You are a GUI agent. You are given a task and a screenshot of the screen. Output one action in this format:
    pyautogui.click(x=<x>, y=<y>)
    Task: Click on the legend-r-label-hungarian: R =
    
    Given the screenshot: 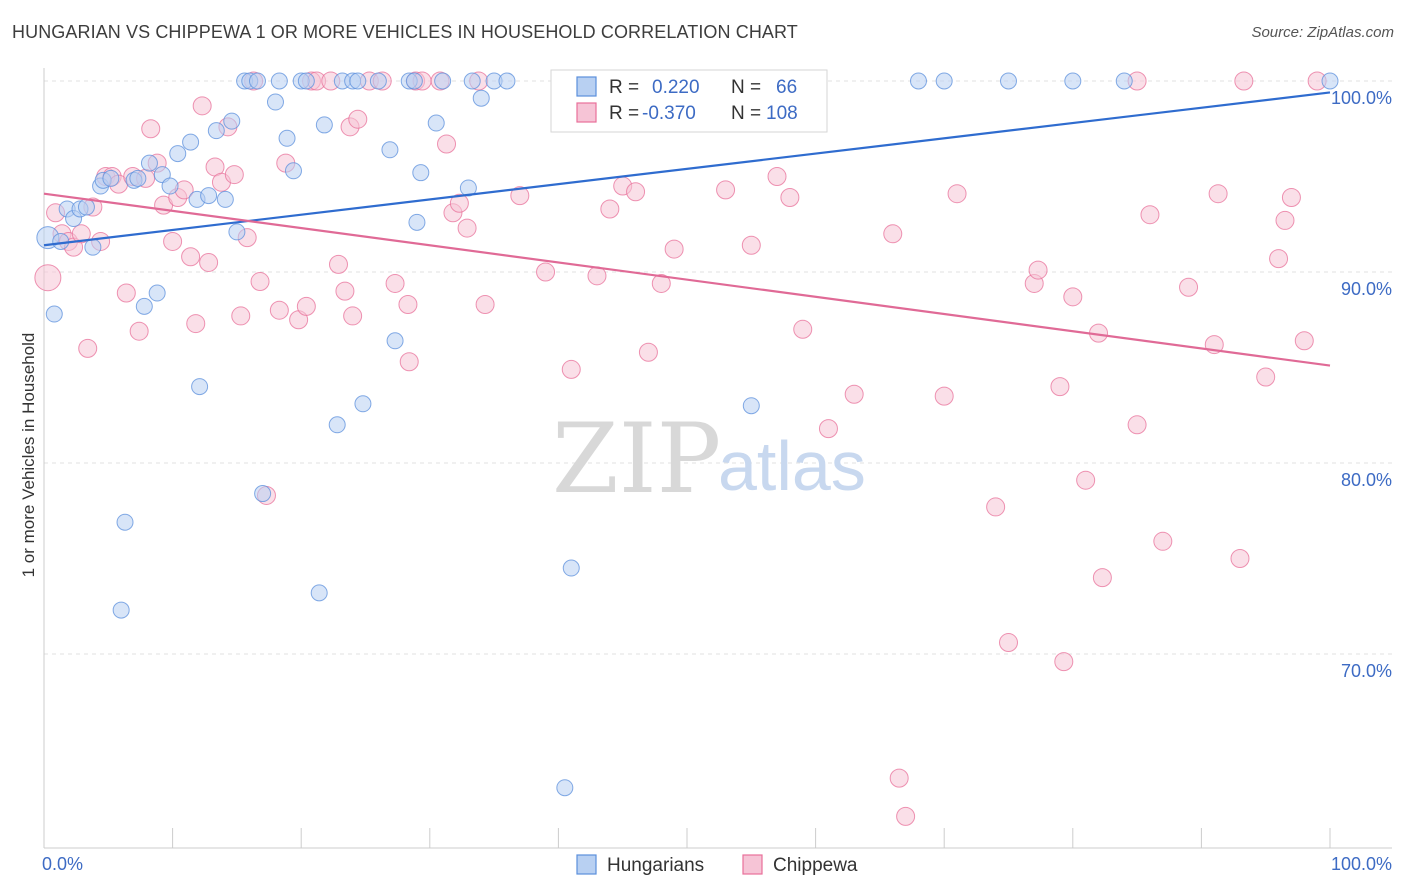 What is the action you would take?
    pyautogui.click(x=624, y=87)
    